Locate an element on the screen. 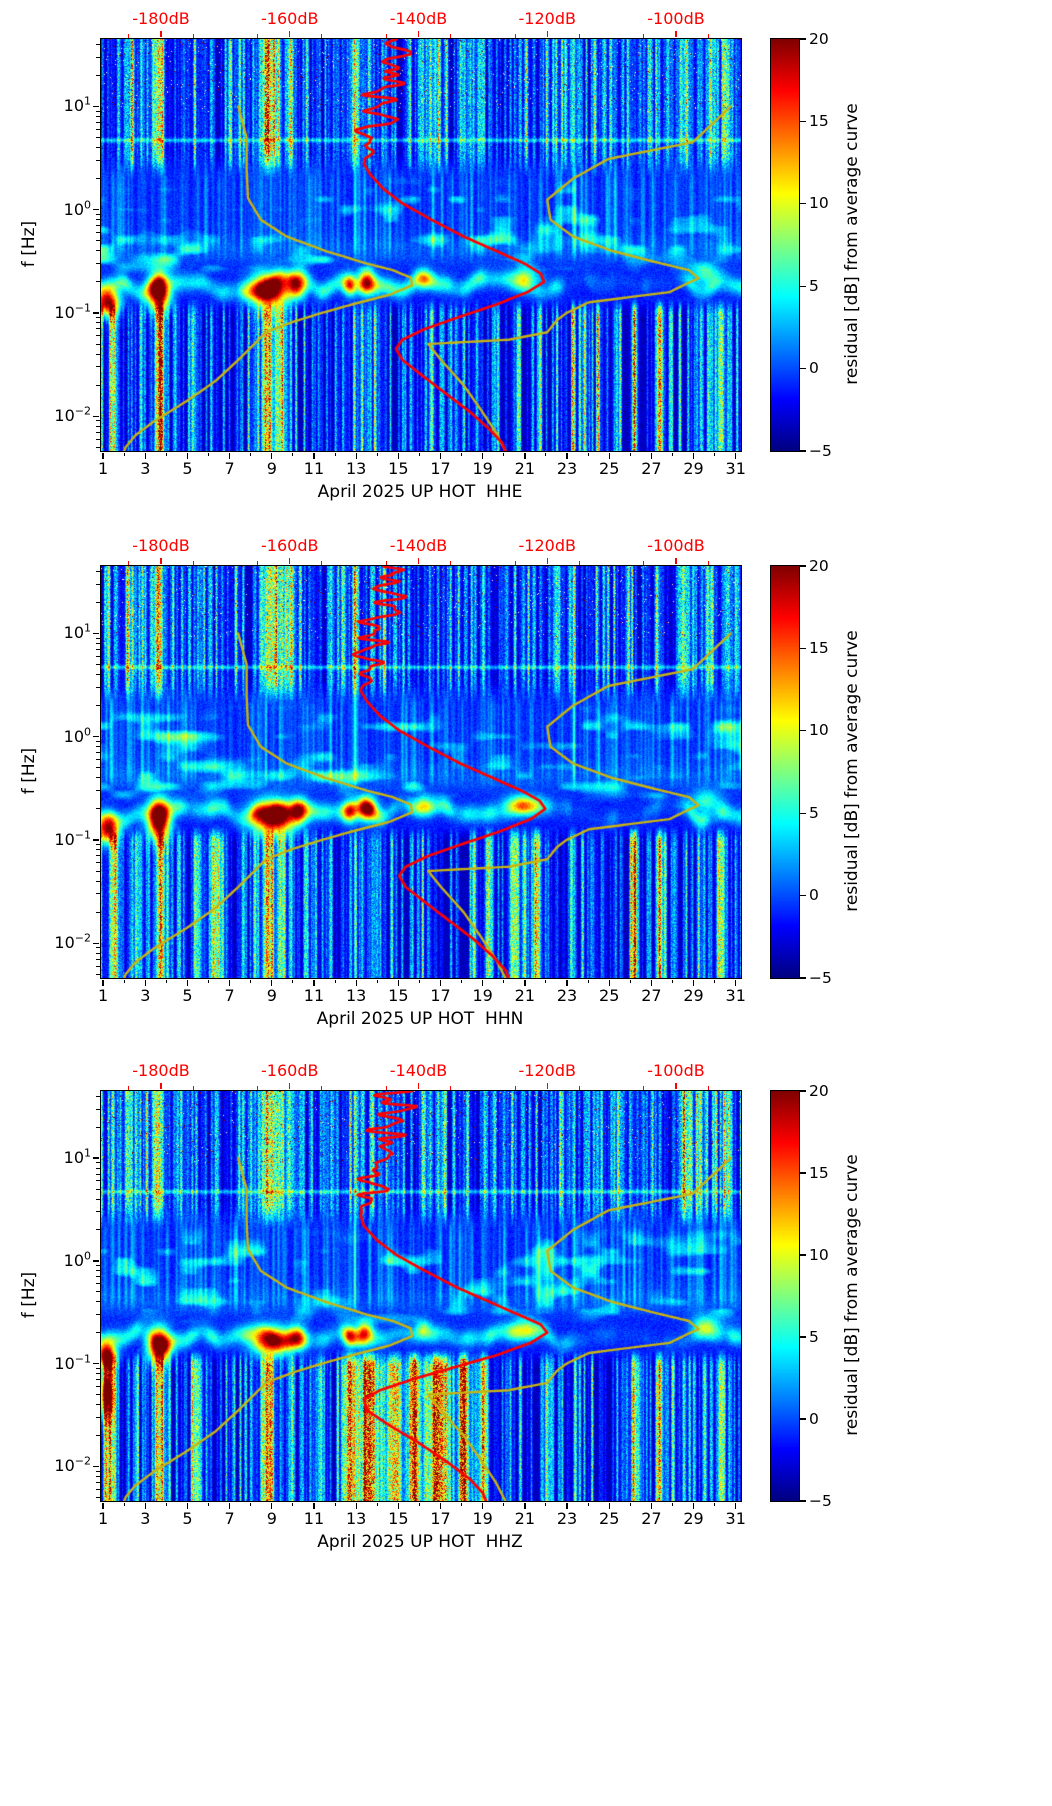 The height and width of the screenshot is (1806, 1052). colorbar-canvas-hhz is located at coordinates (785, 1296).